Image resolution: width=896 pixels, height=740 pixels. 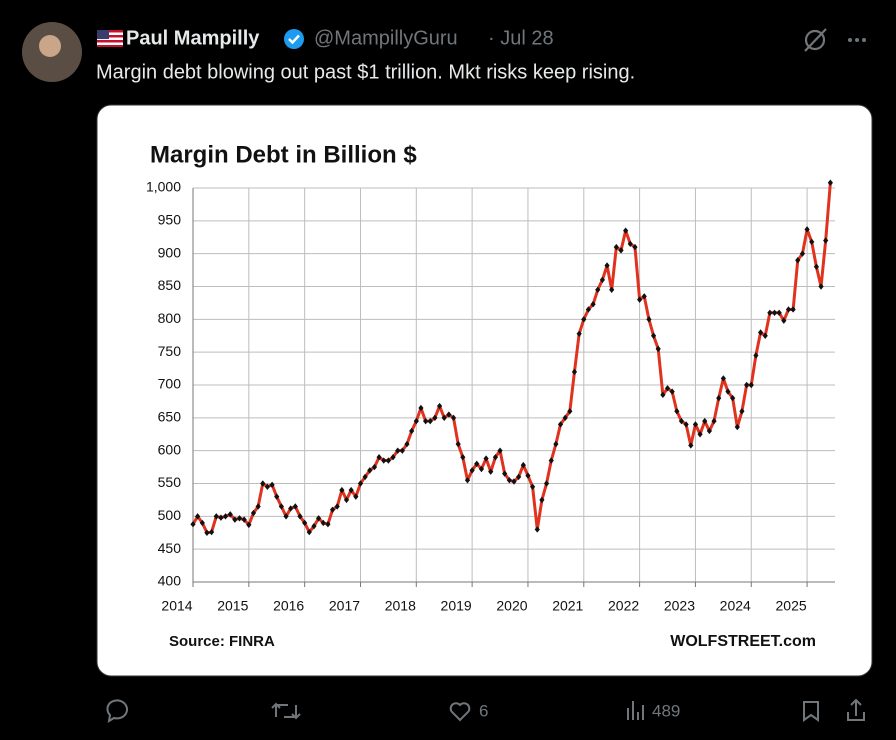 What do you see at coordinates (163, 187) in the screenshot?
I see `y-tick-label: 1,000` at bounding box center [163, 187].